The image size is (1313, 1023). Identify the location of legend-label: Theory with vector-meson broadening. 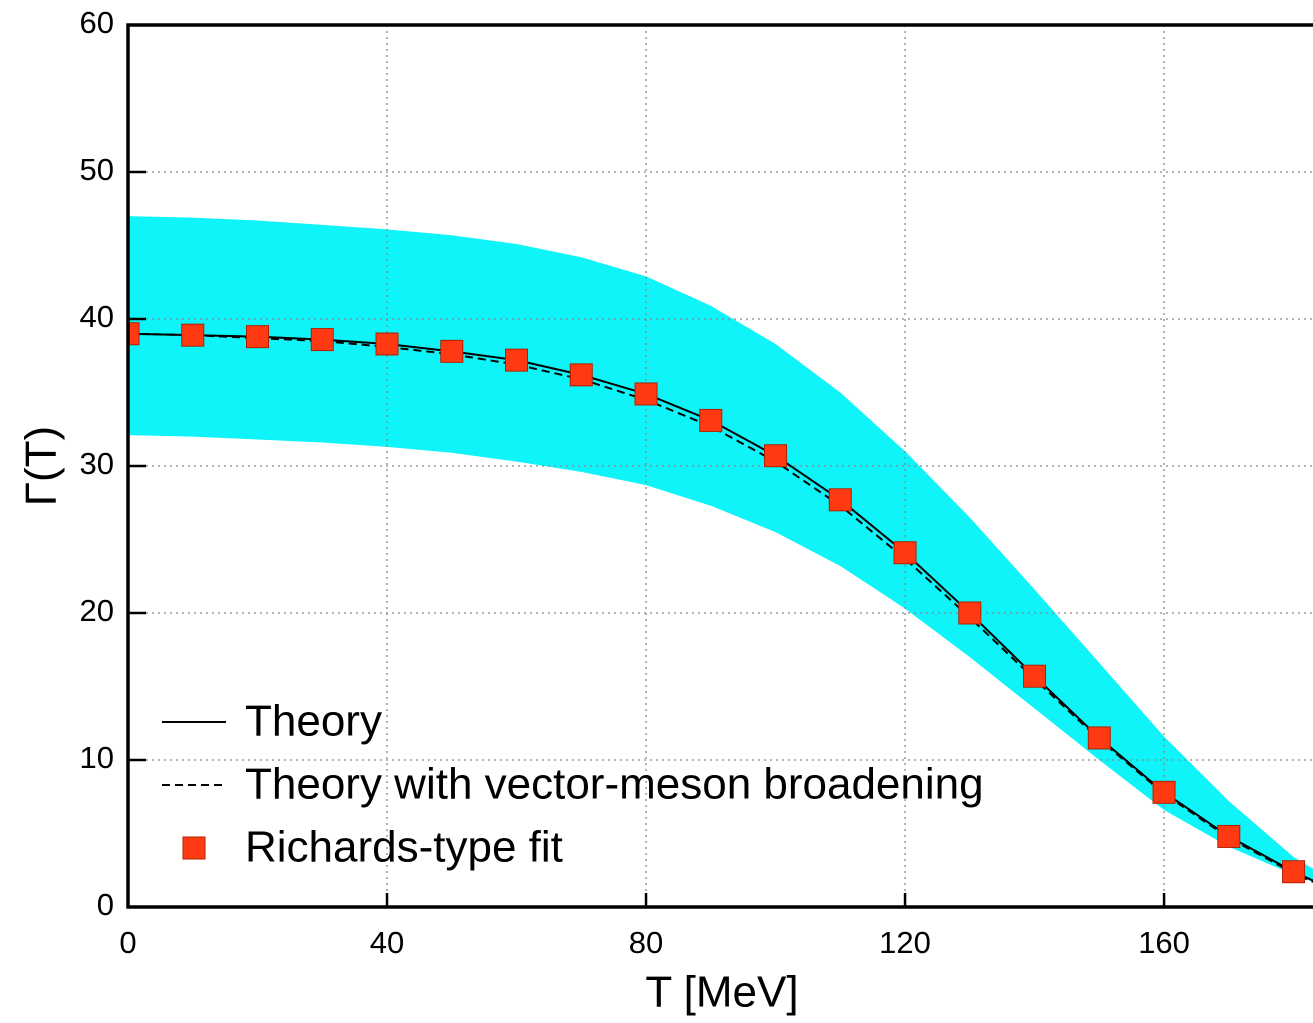
(614, 784).